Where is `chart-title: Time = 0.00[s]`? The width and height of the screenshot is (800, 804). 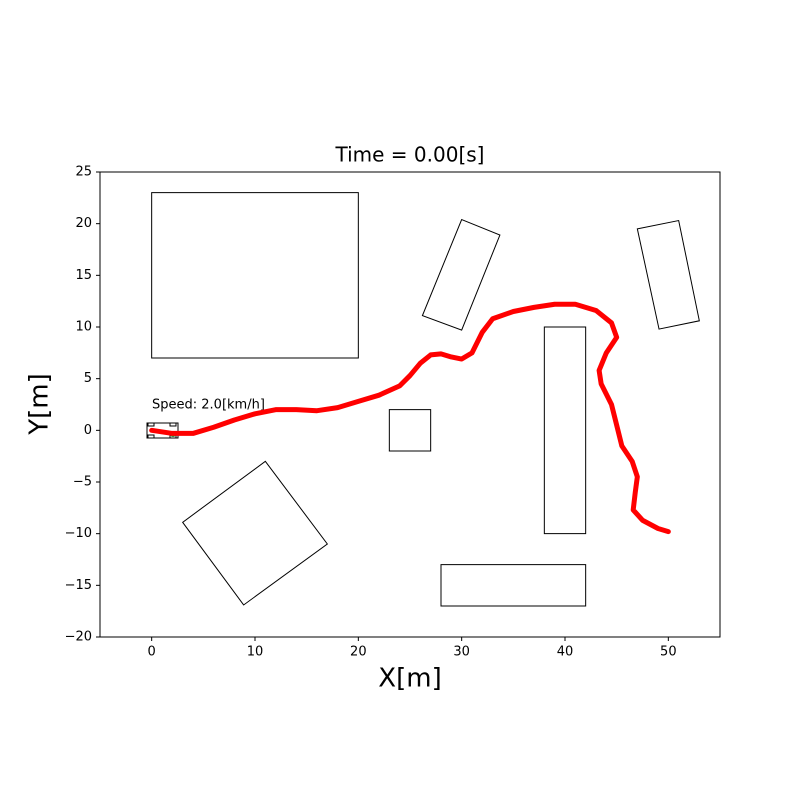 chart-title: Time = 0.00[s] is located at coordinates (410, 155).